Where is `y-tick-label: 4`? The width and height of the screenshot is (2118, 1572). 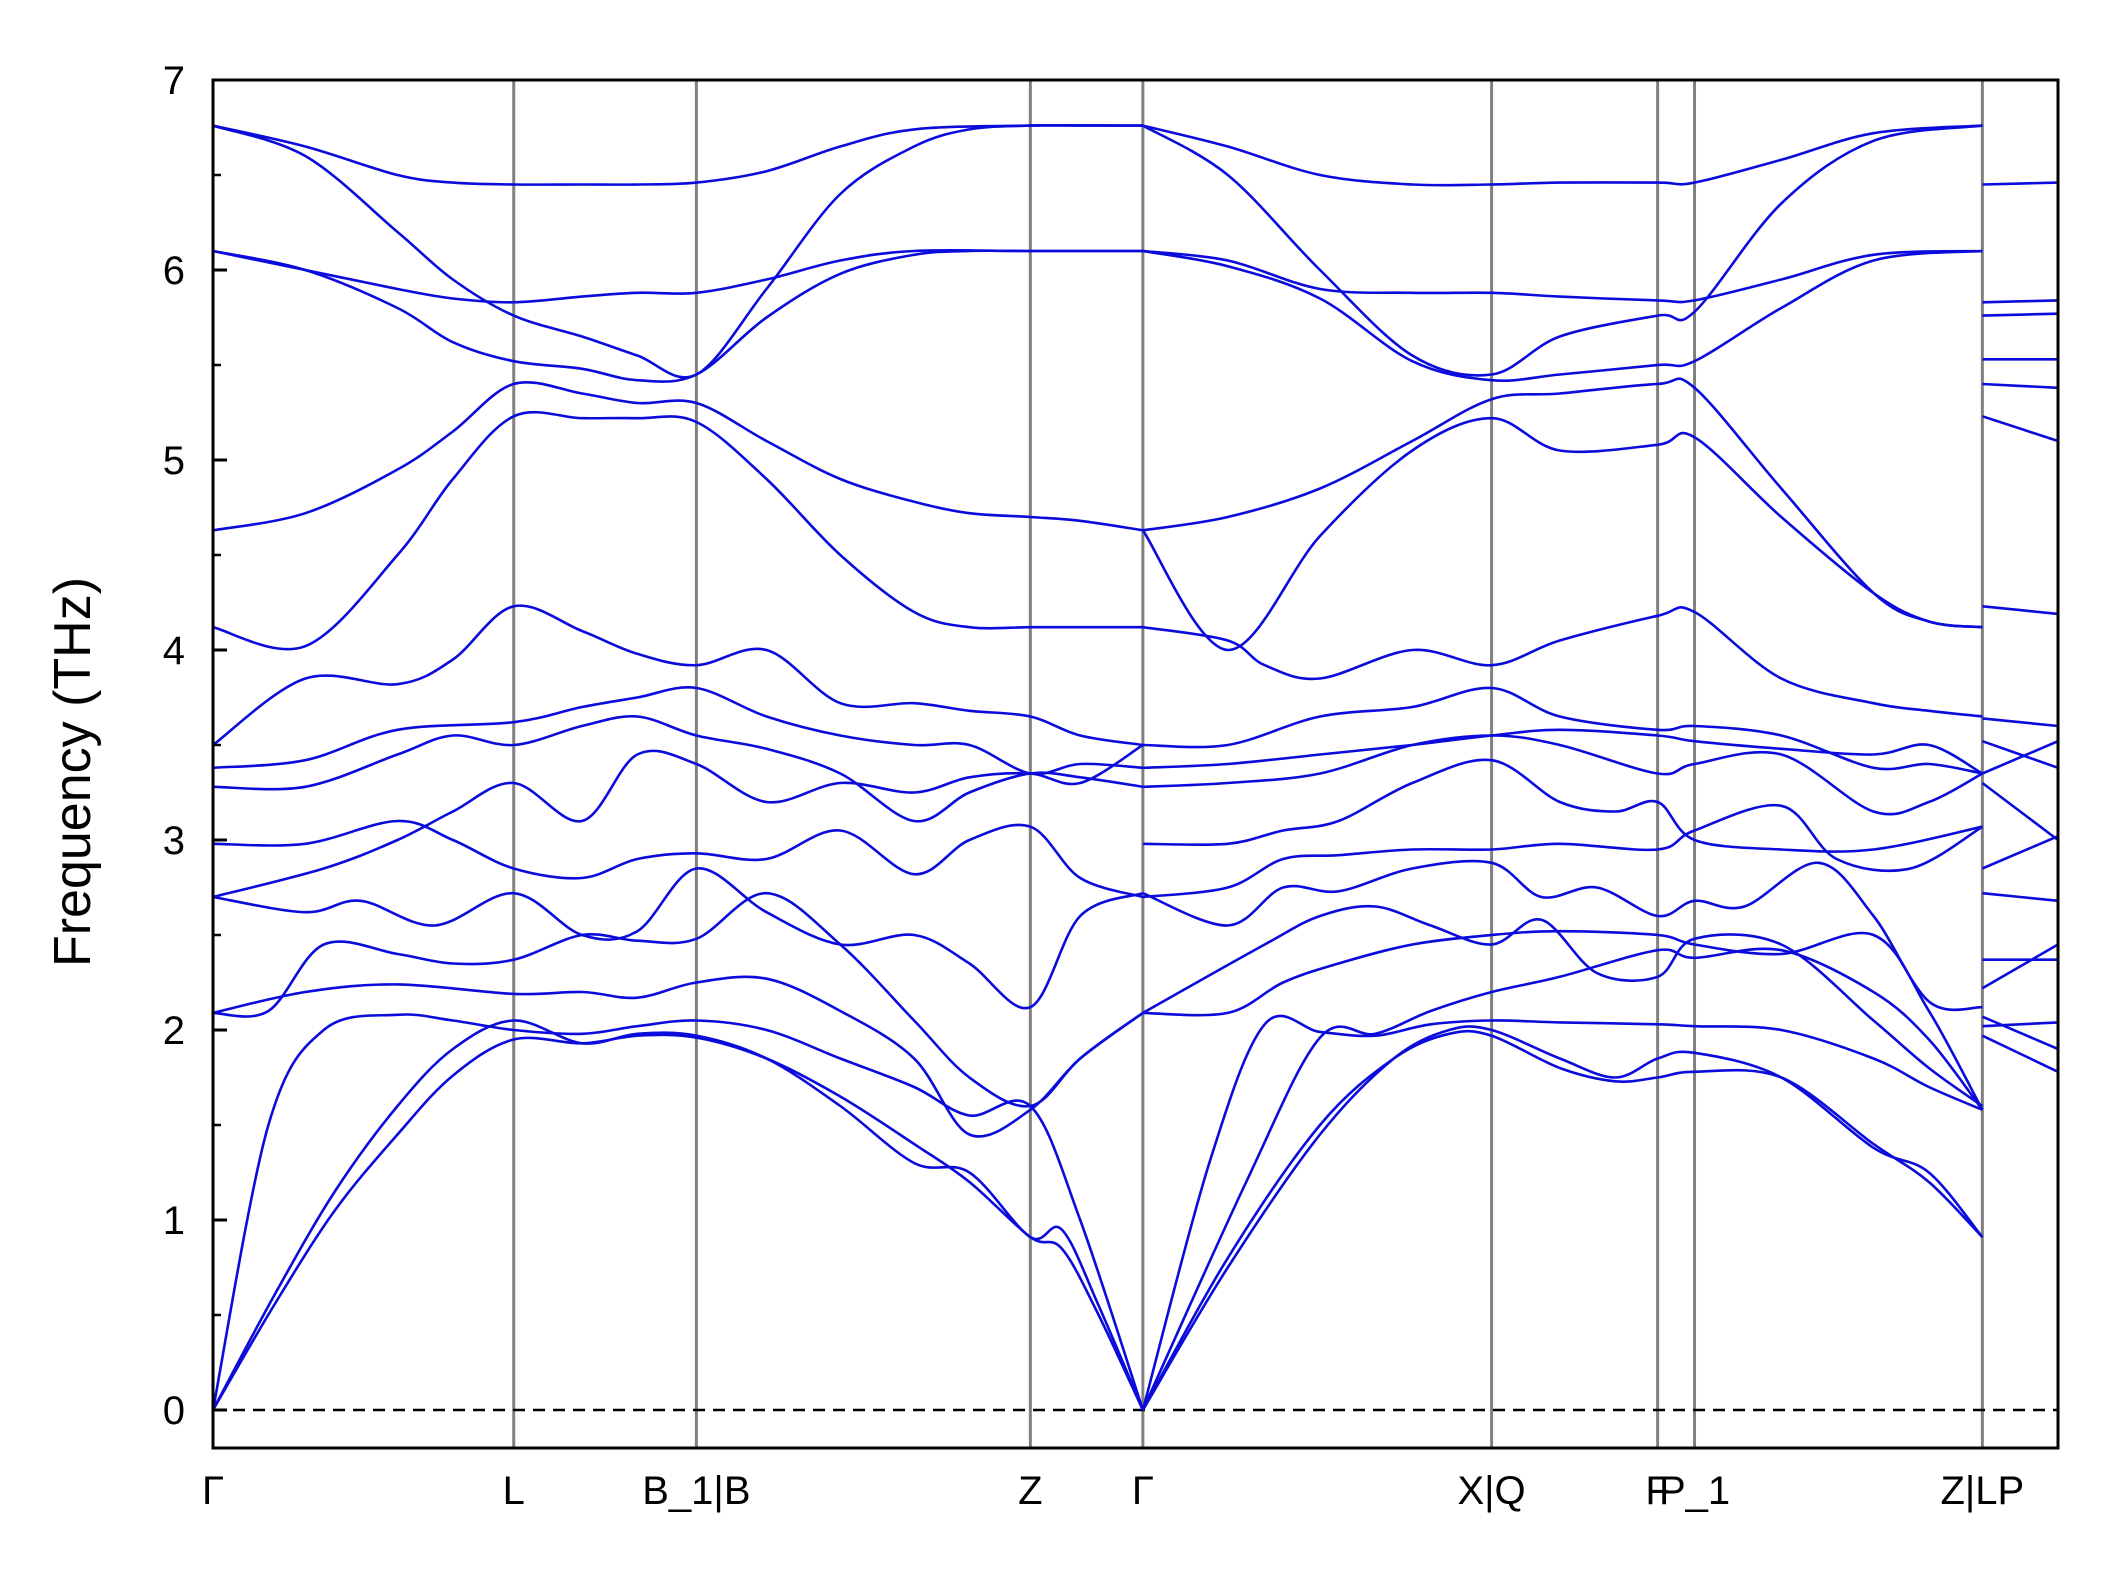 y-tick-label: 4 is located at coordinates (174, 651).